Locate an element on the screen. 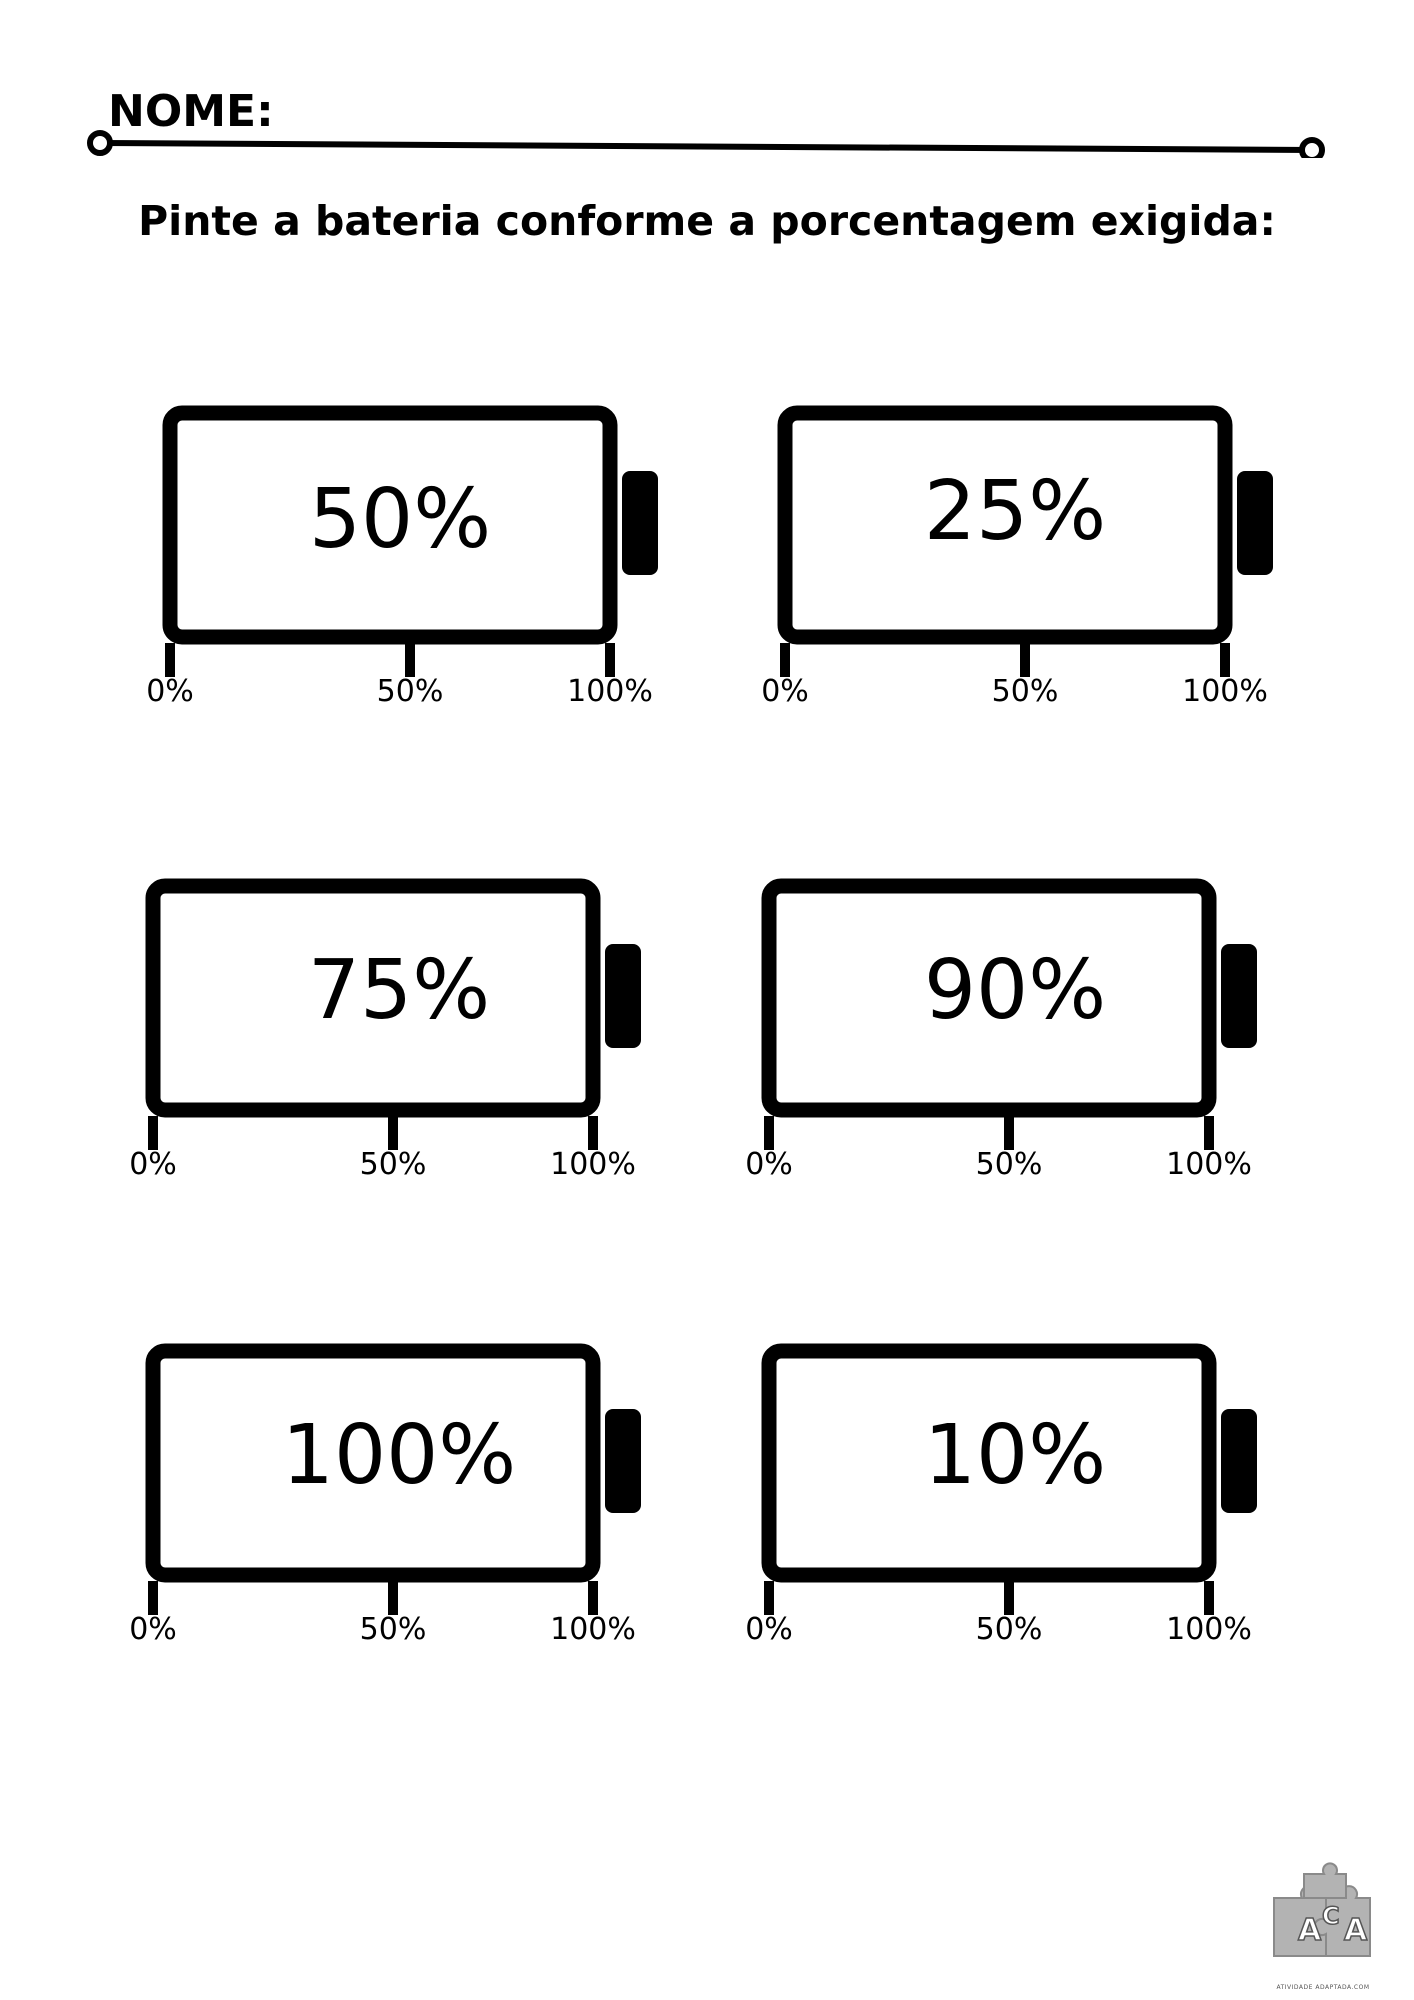 This screenshot has width=1414, height=2000. battery-90: 90% 0% 50% 100% is located at coordinates (1012, 1038).